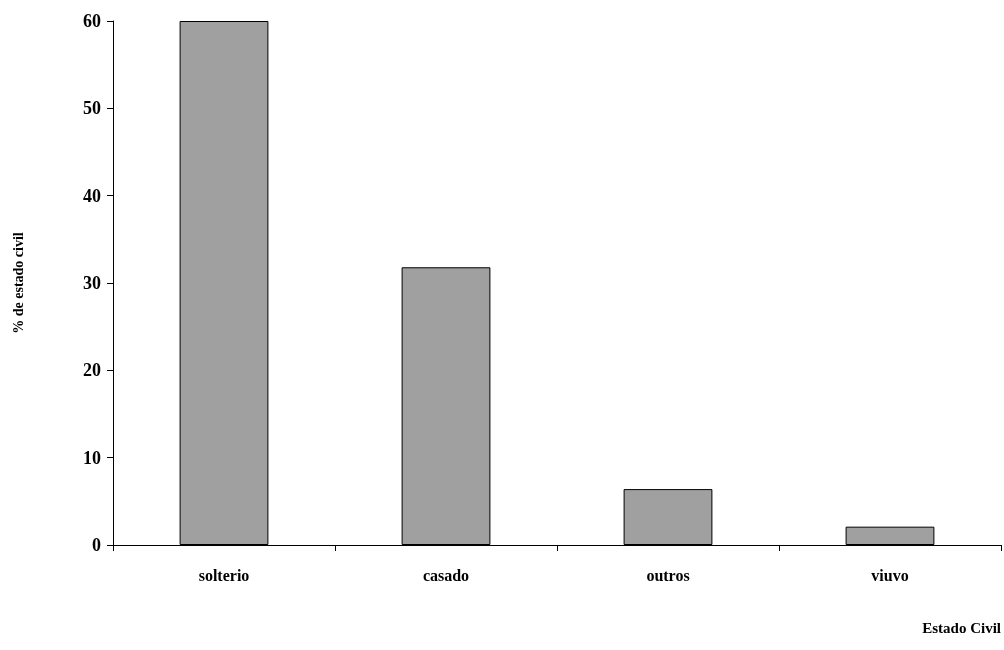  I want to click on y-axis-title: % de estado civil, so click(18, 283).